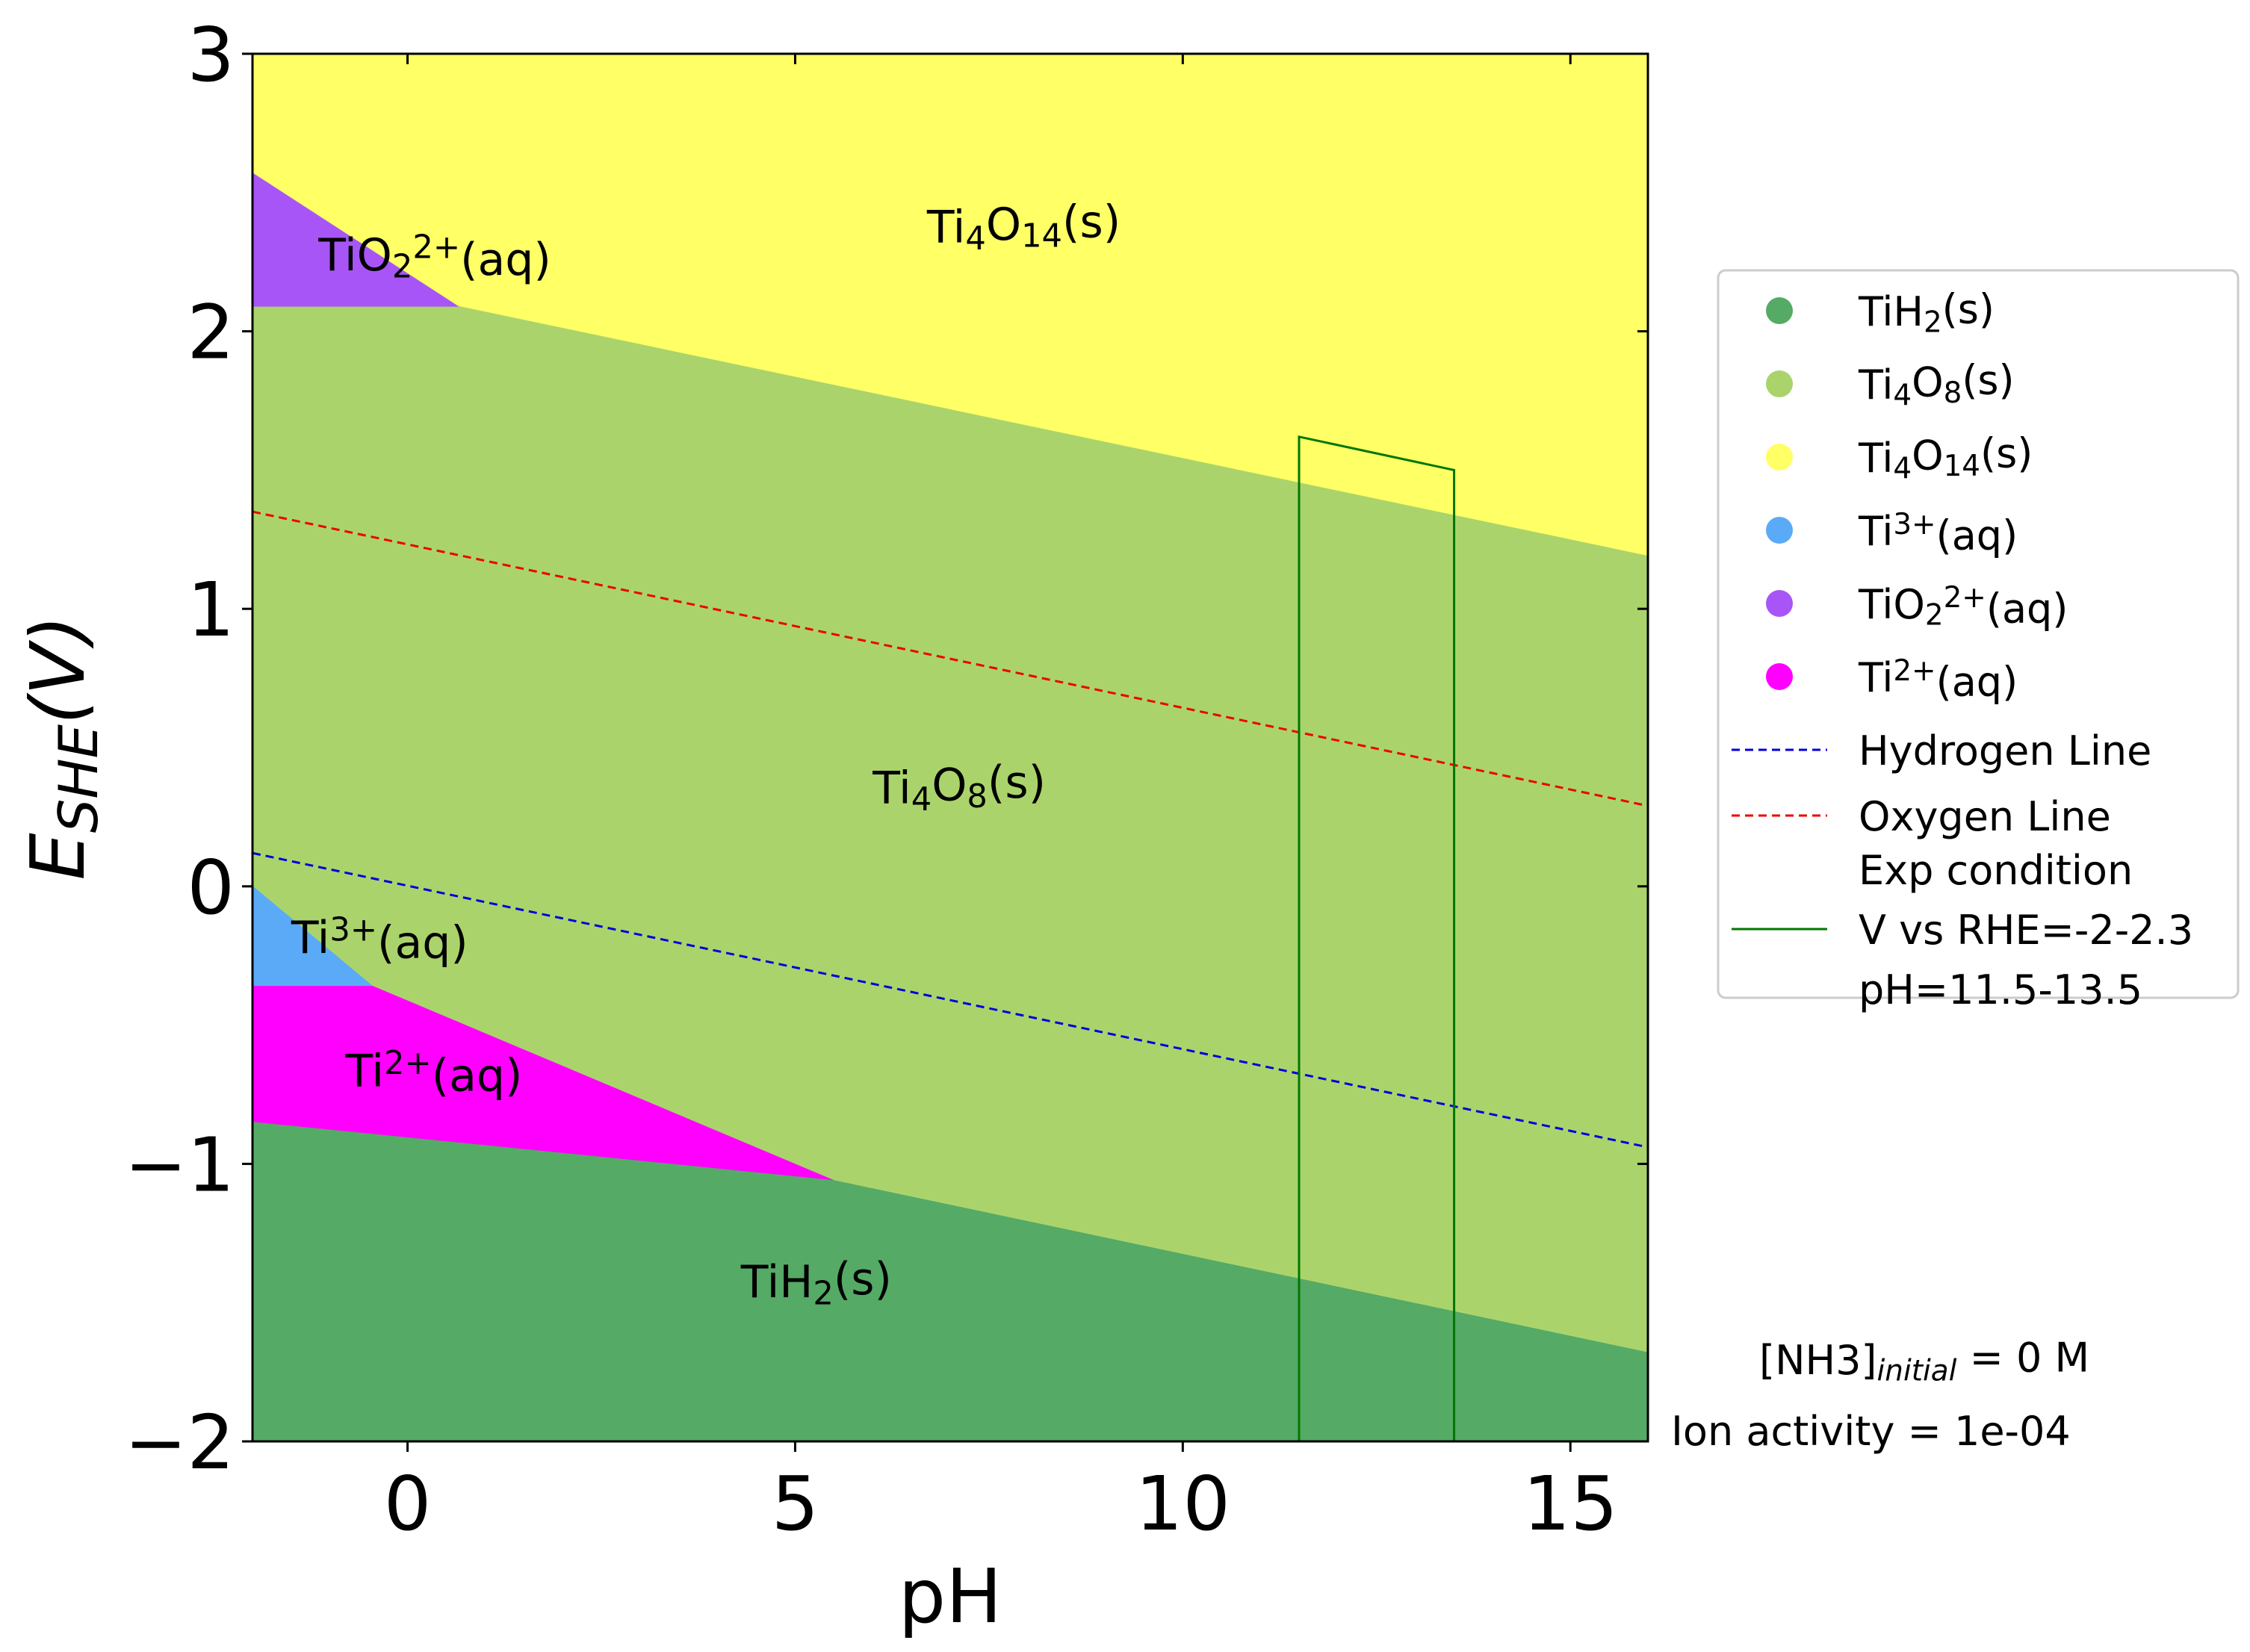  What do you see at coordinates (211, 55) in the screenshot?
I see `y-tick-label: 3` at bounding box center [211, 55].